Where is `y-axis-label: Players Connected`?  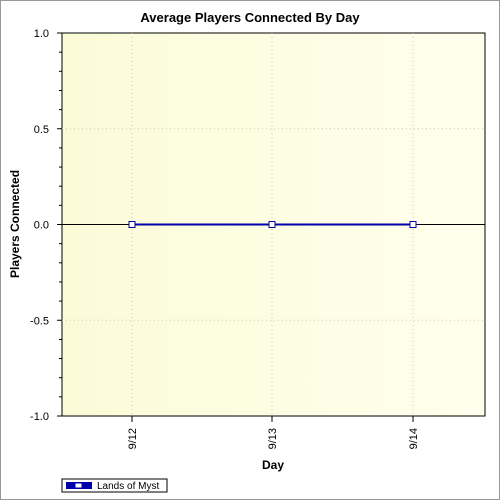
y-axis-label: Players Connected is located at coordinates (15, 224).